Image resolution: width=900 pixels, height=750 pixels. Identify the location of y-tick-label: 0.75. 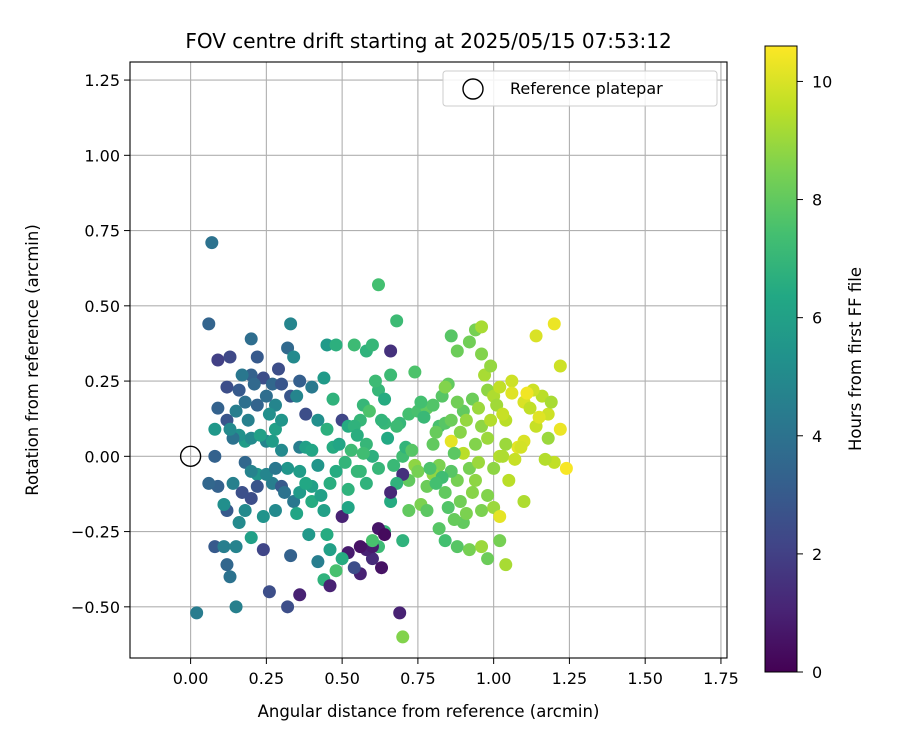
(102, 231).